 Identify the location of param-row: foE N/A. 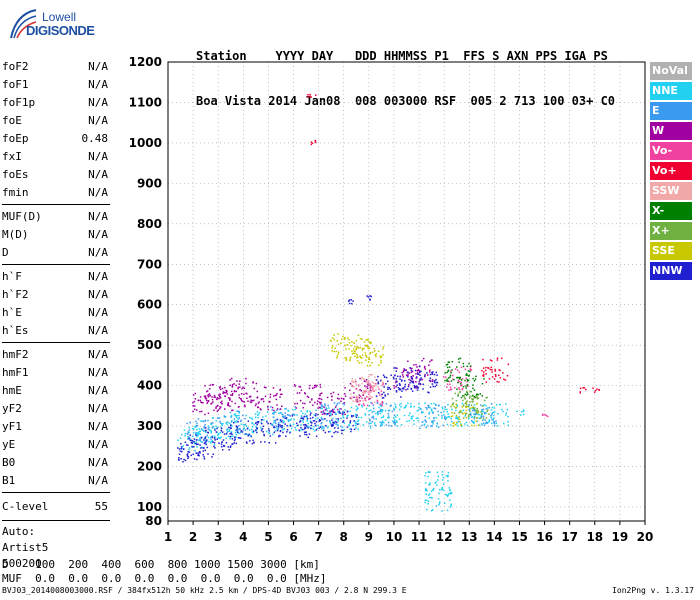
(55, 121).